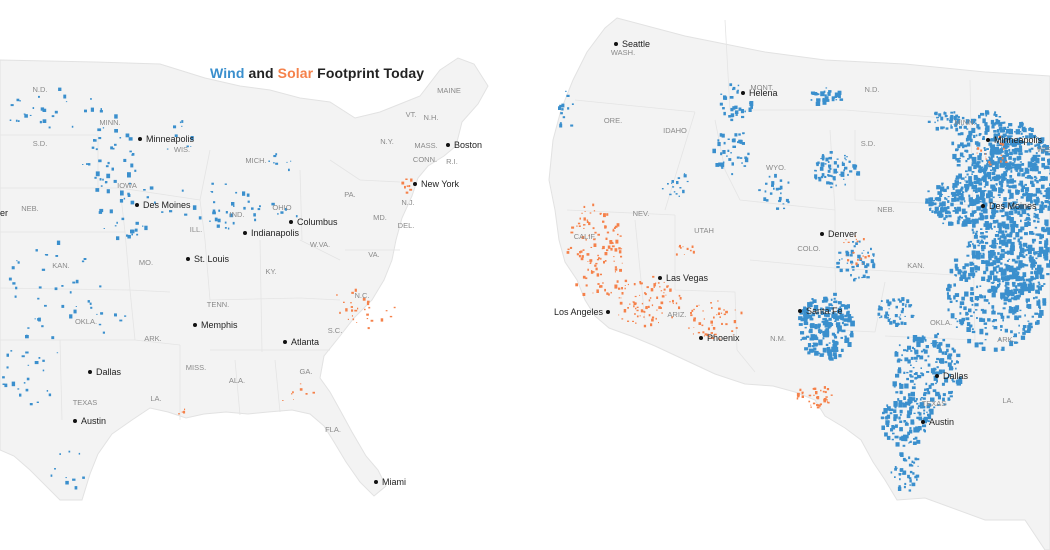  What do you see at coordinates (255, 160) in the screenshot?
I see `state-label-mich: MICH.` at bounding box center [255, 160].